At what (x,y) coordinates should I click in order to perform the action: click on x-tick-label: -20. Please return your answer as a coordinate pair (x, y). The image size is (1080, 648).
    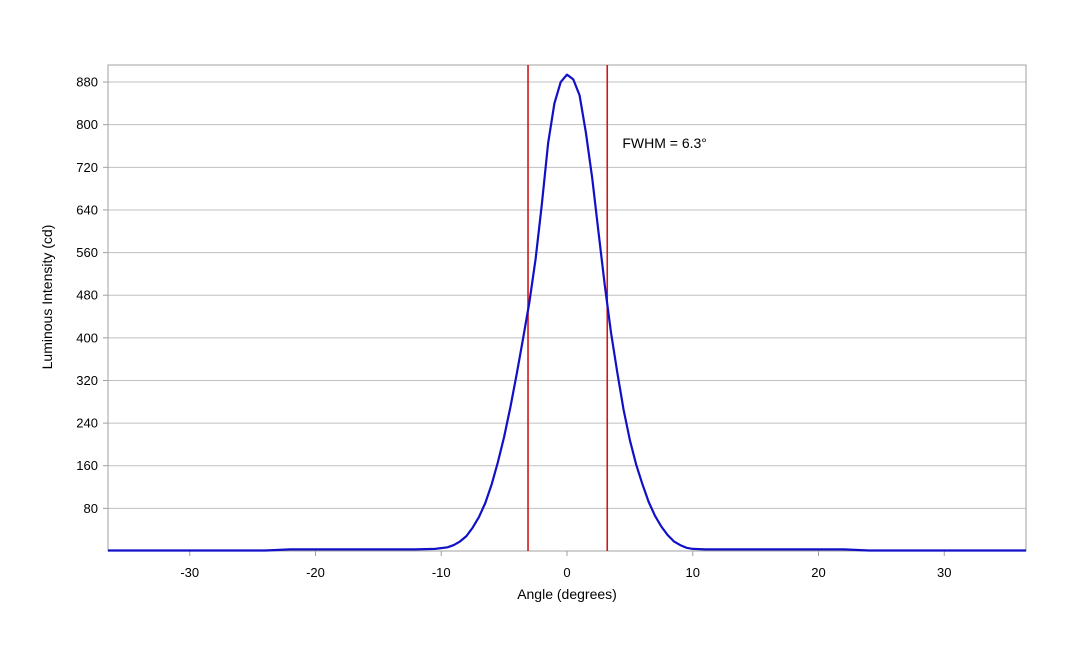
    Looking at the image, I should click on (315, 572).